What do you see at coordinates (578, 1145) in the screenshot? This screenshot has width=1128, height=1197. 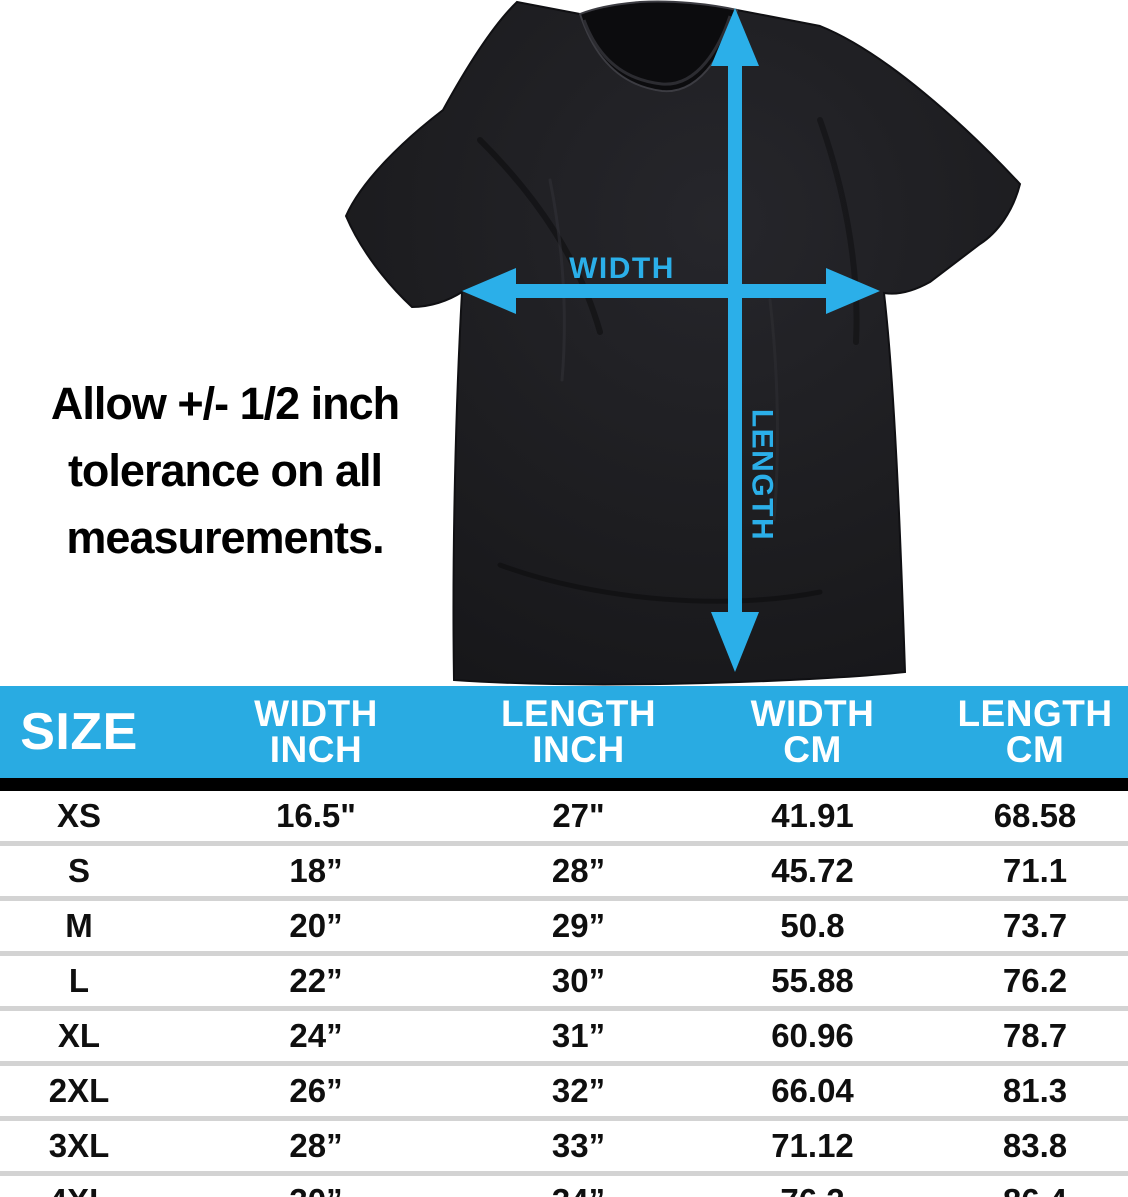 I see `length-inch-cell: 33”` at bounding box center [578, 1145].